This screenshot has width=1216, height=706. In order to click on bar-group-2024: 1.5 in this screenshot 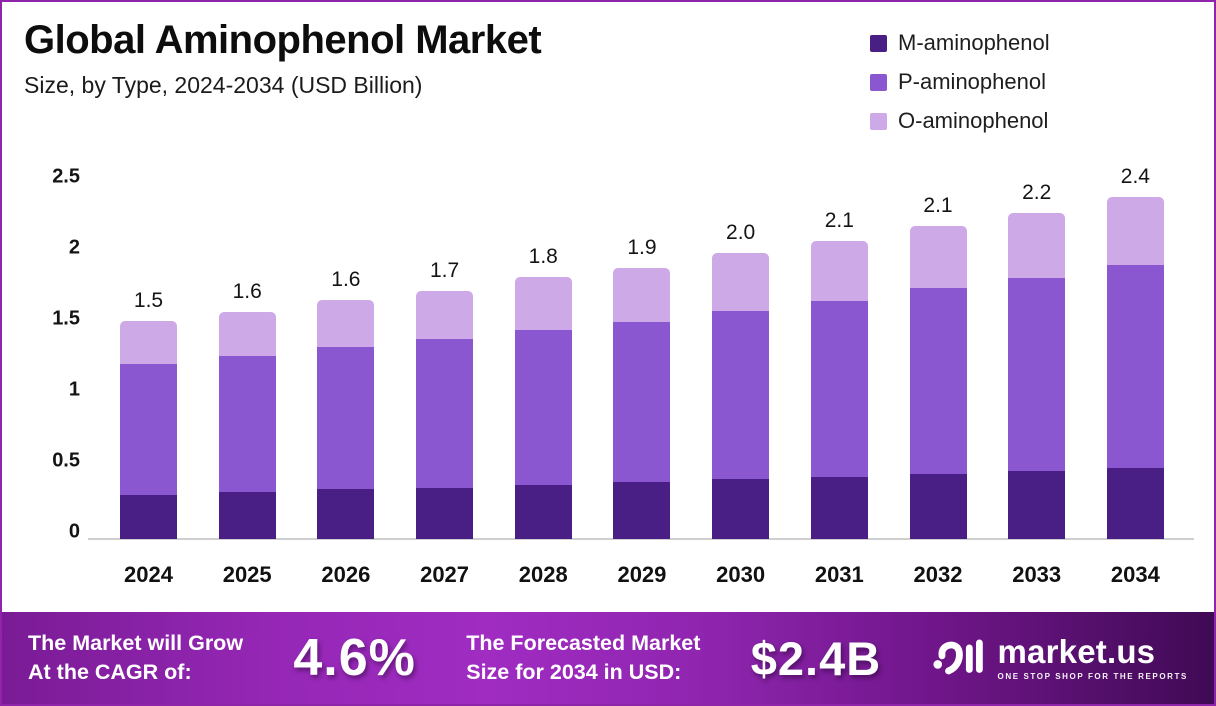, I will do `click(148, 414)`.